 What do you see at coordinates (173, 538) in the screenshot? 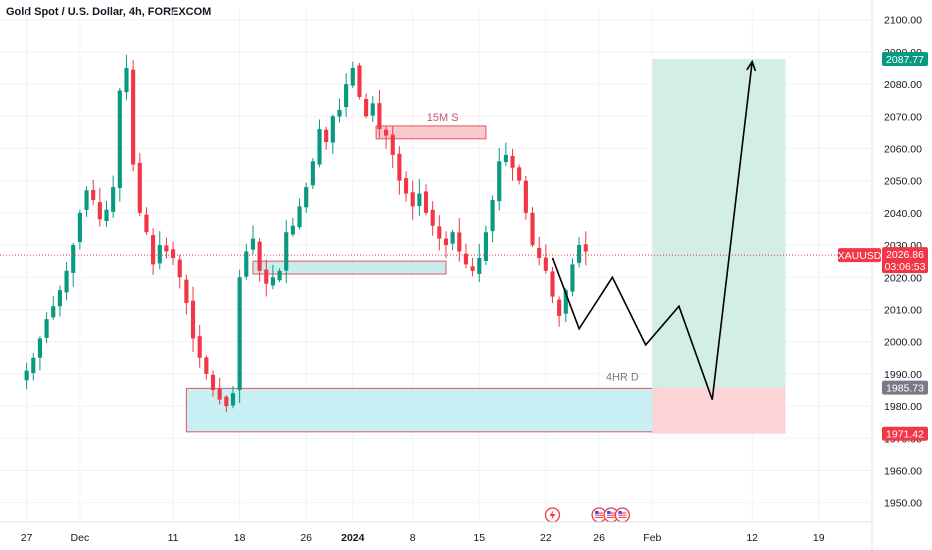
I see `x-tick-label: 11` at bounding box center [173, 538].